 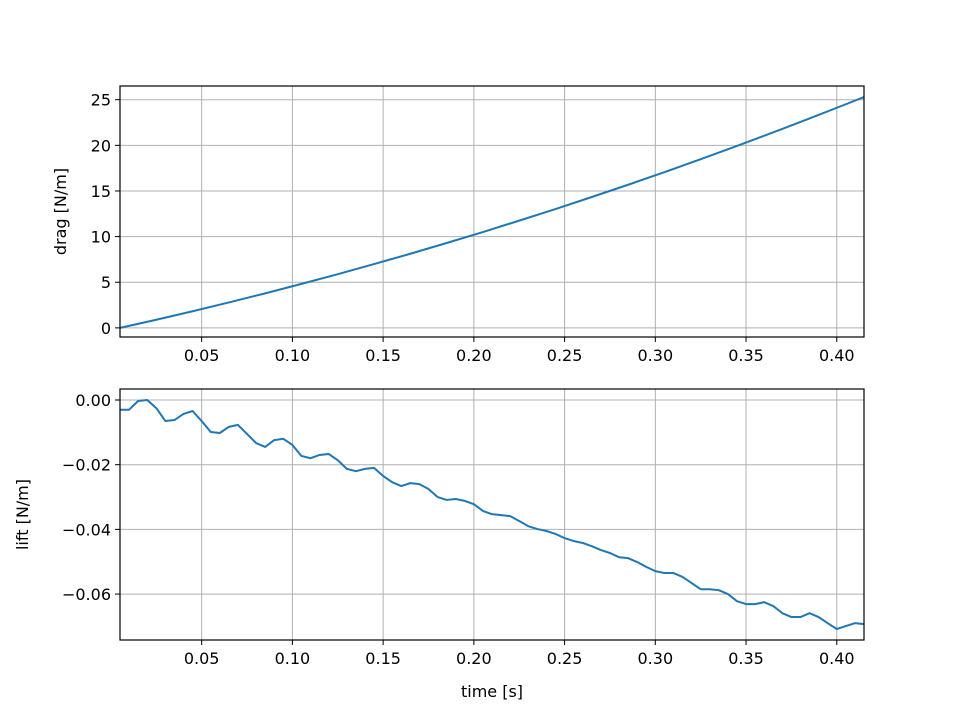 I want to click on y-tick-label: 0, so click(x=106, y=328).